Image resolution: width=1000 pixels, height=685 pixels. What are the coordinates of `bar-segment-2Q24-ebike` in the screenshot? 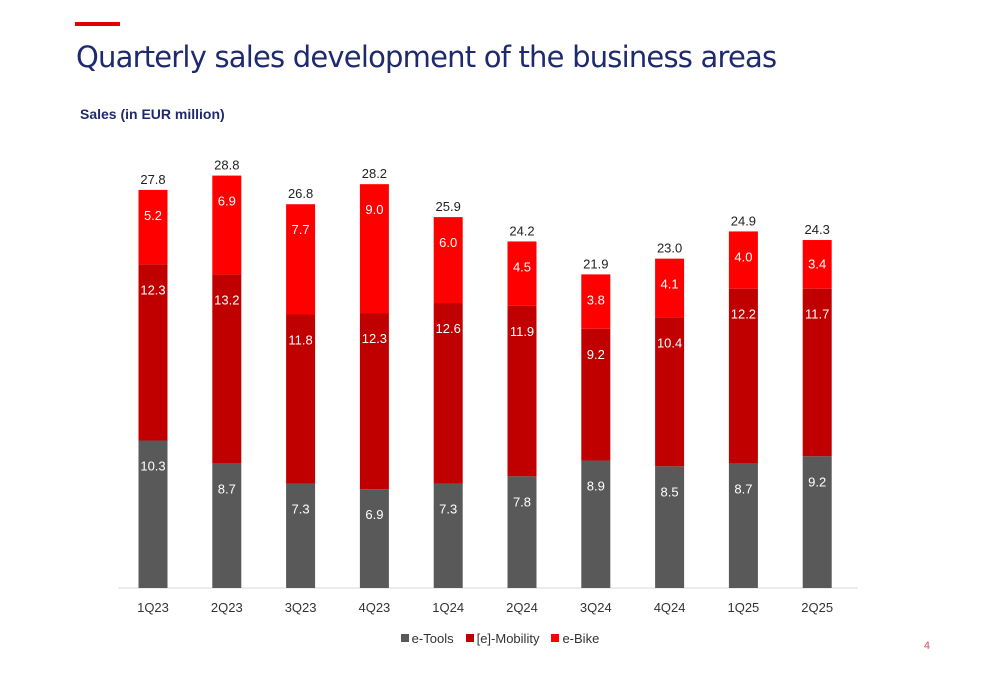 It's located at (522, 273).